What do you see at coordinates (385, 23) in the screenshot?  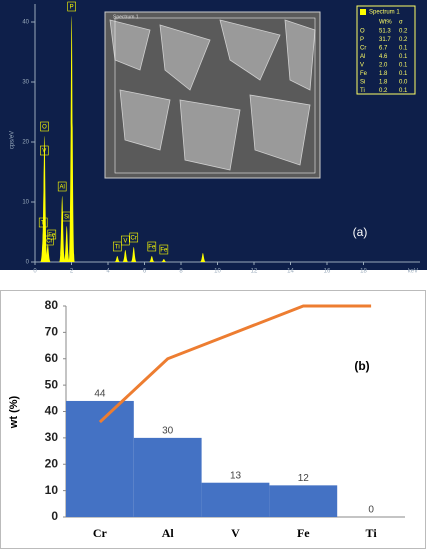 I see `table-header: Wt%` at bounding box center [385, 23].